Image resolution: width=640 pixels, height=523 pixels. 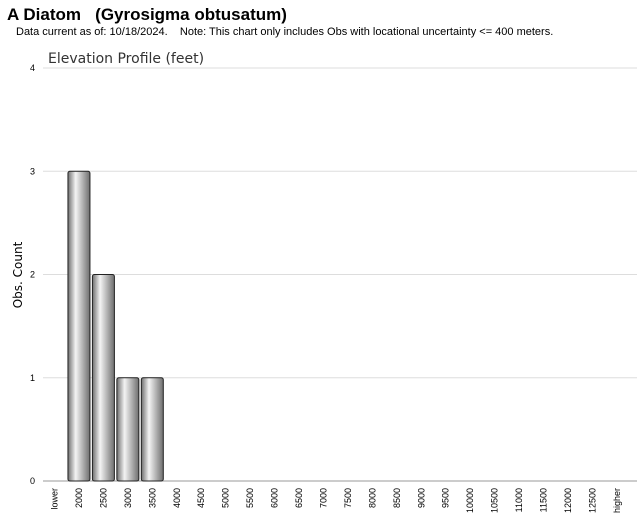 What do you see at coordinates (250, 498) in the screenshot?
I see `x-tick-label: 5500` at bounding box center [250, 498].